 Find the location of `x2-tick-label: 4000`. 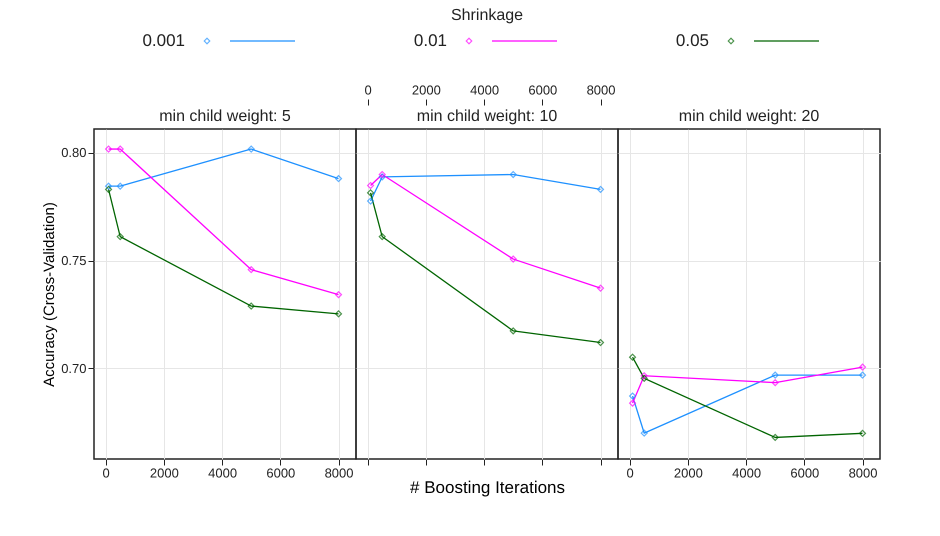

x2-tick-label: 4000 is located at coordinates (485, 90).